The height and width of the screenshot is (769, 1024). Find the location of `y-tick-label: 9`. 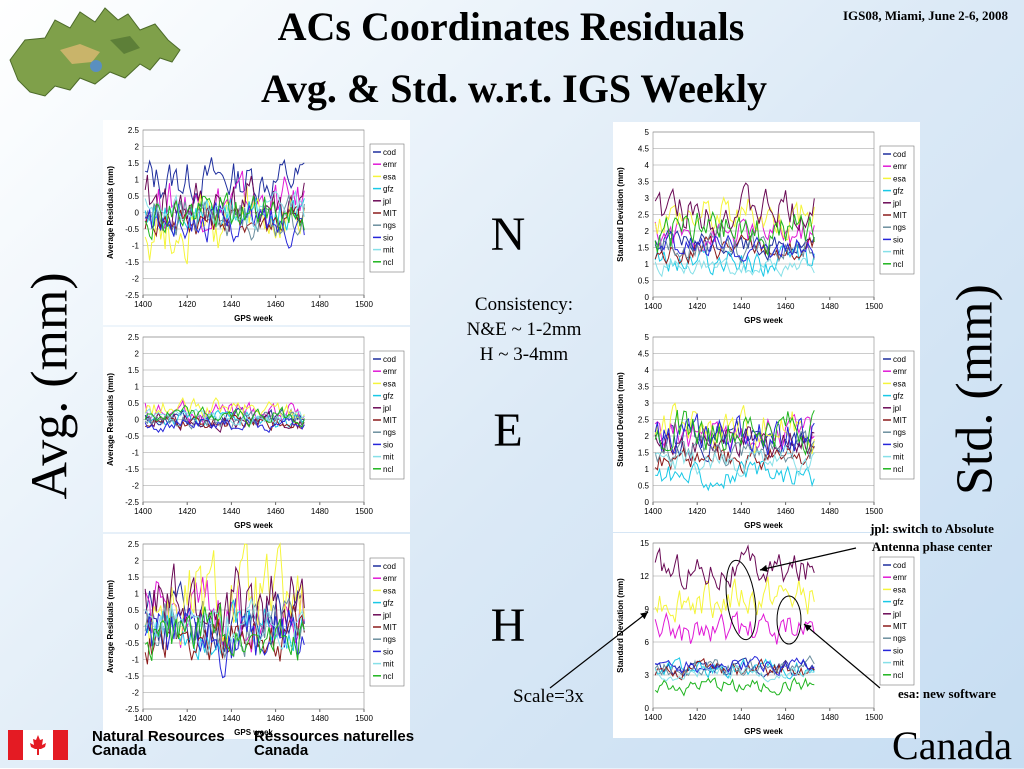

y-tick-label: 9 is located at coordinates (647, 609).